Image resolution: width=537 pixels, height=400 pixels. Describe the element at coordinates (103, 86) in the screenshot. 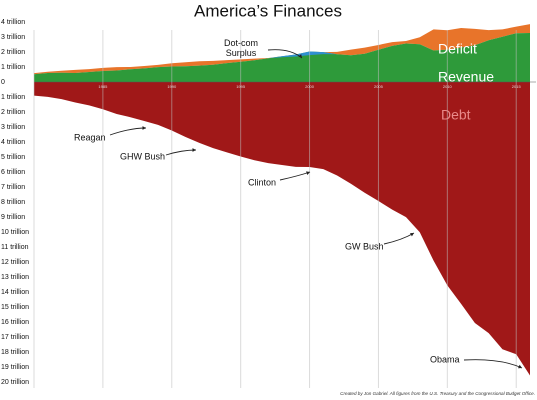

I see `x-tick-label: 1985` at that location.